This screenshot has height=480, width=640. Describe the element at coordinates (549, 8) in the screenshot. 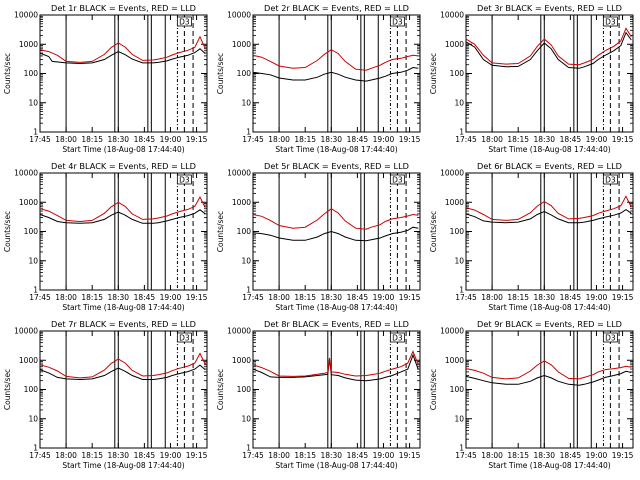

I see `panel-title: Det 3r BLACK = Events, RED = LLD` at that location.